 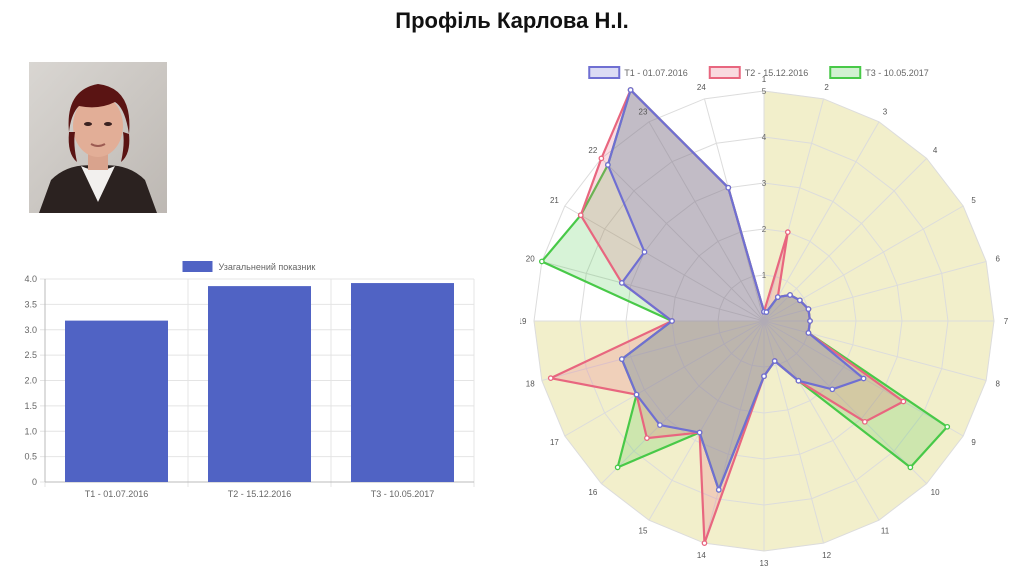 I want to click on radar-axis-label: 7, so click(x=1006, y=321).